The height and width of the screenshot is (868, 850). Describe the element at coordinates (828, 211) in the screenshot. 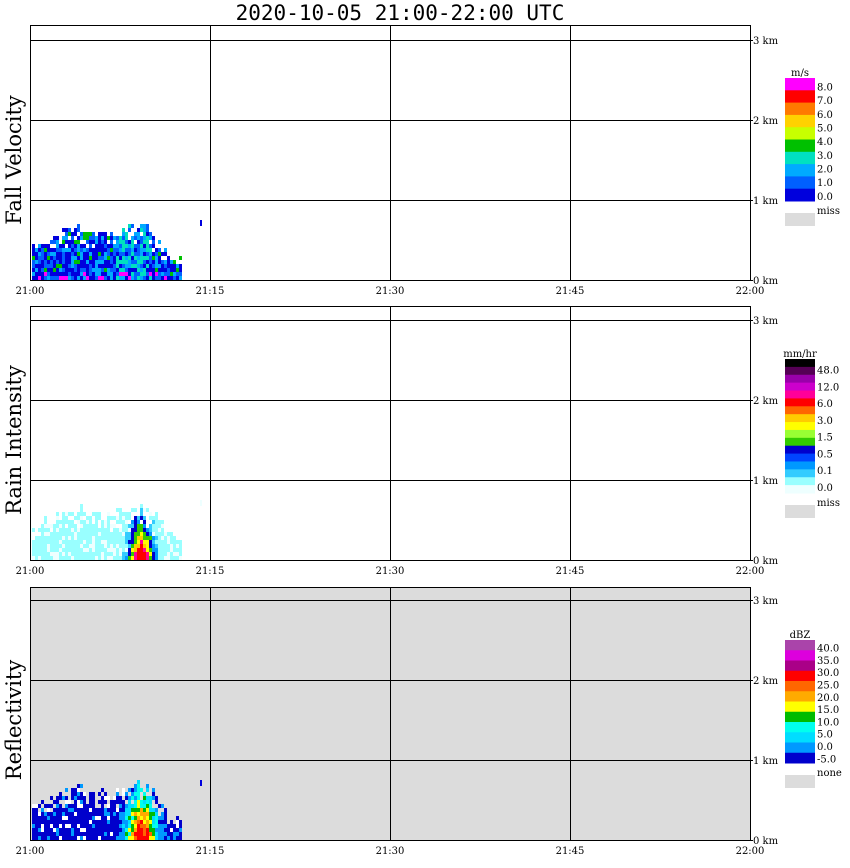

I see `legend-miss-label: miss` at that location.